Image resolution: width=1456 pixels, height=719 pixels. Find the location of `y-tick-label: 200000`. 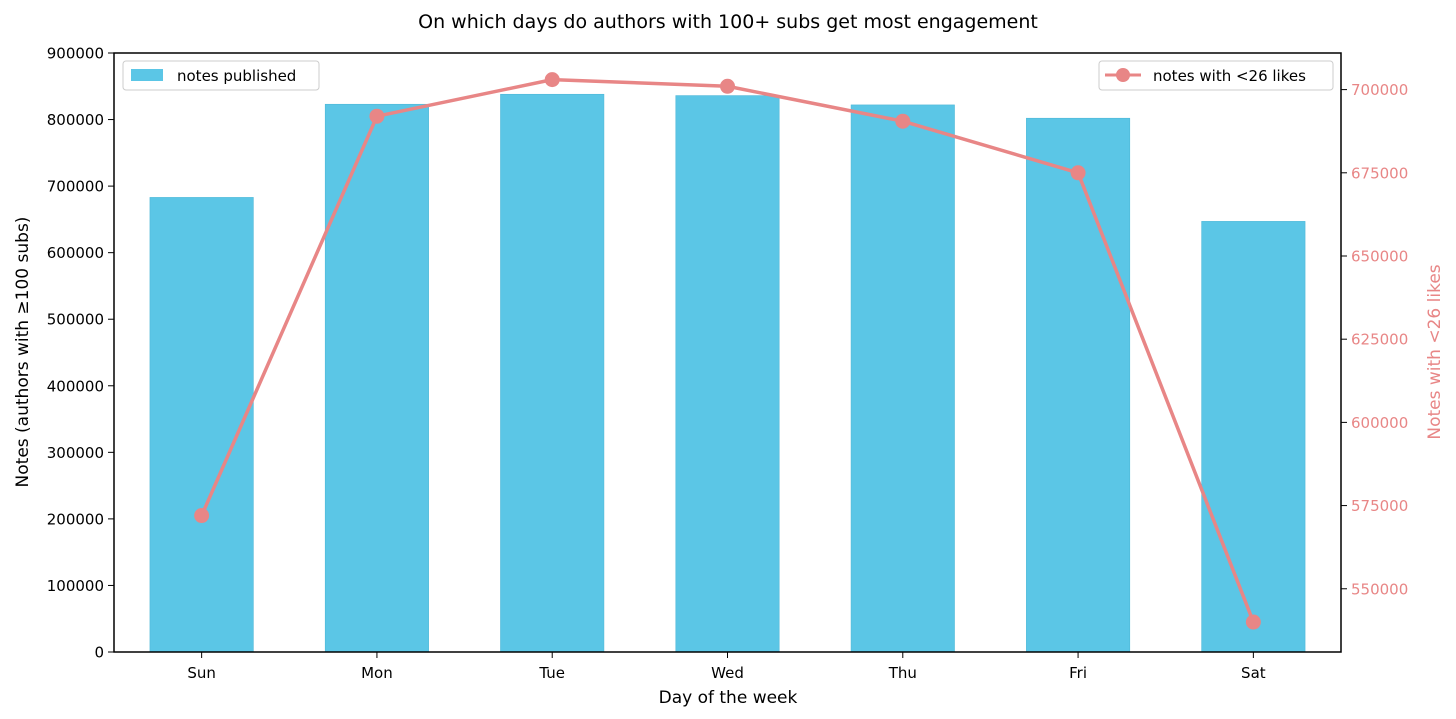

y-tick-label: 200000 is located at coordinates (75, 519).